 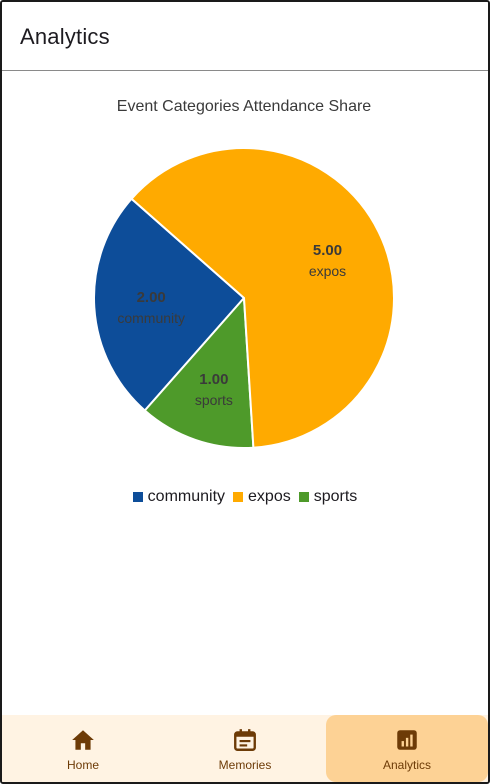 I want to click on legend-item-expos: expos, so click(x=262, y=497).